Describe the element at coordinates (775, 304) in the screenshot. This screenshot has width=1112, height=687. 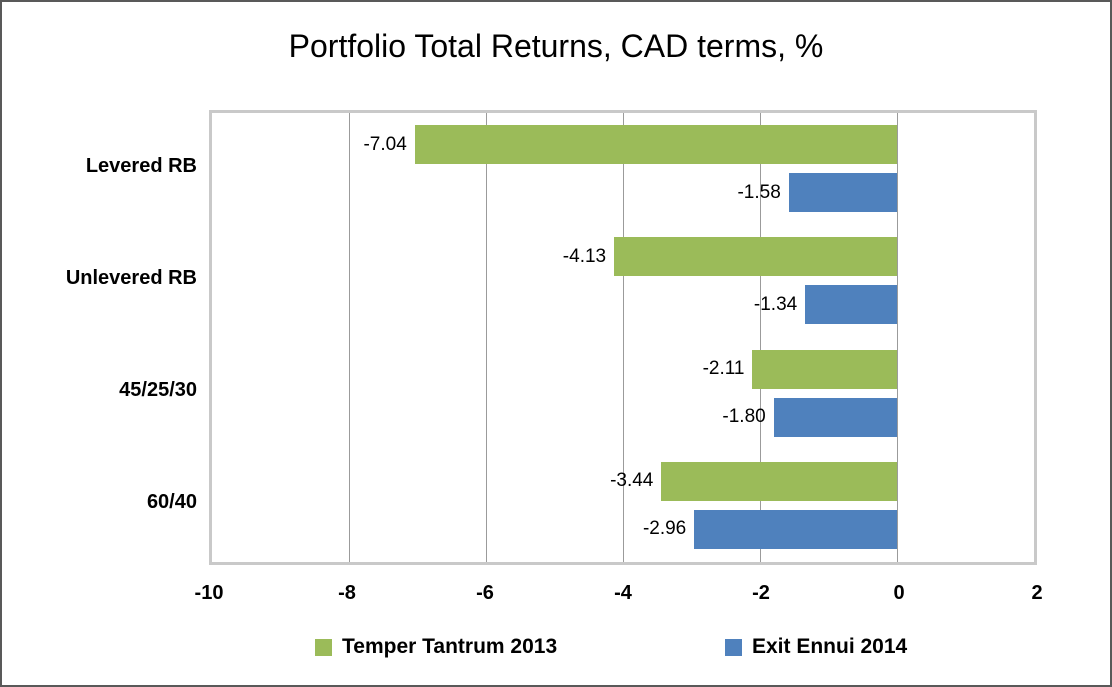
I see `bar-value-label: -1.34` at that location.